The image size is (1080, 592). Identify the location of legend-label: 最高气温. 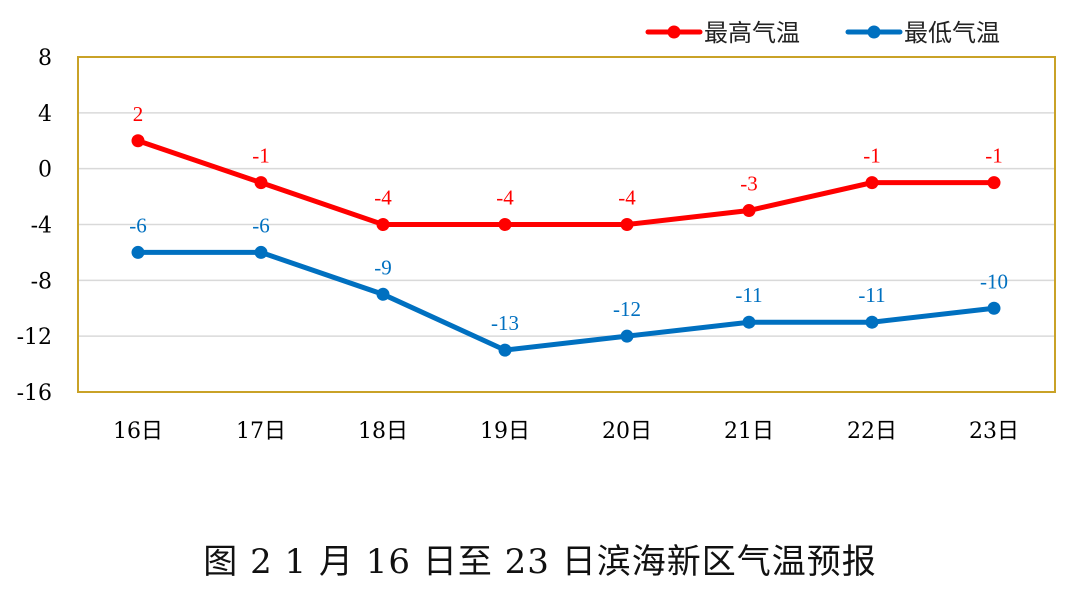
(752, 33).